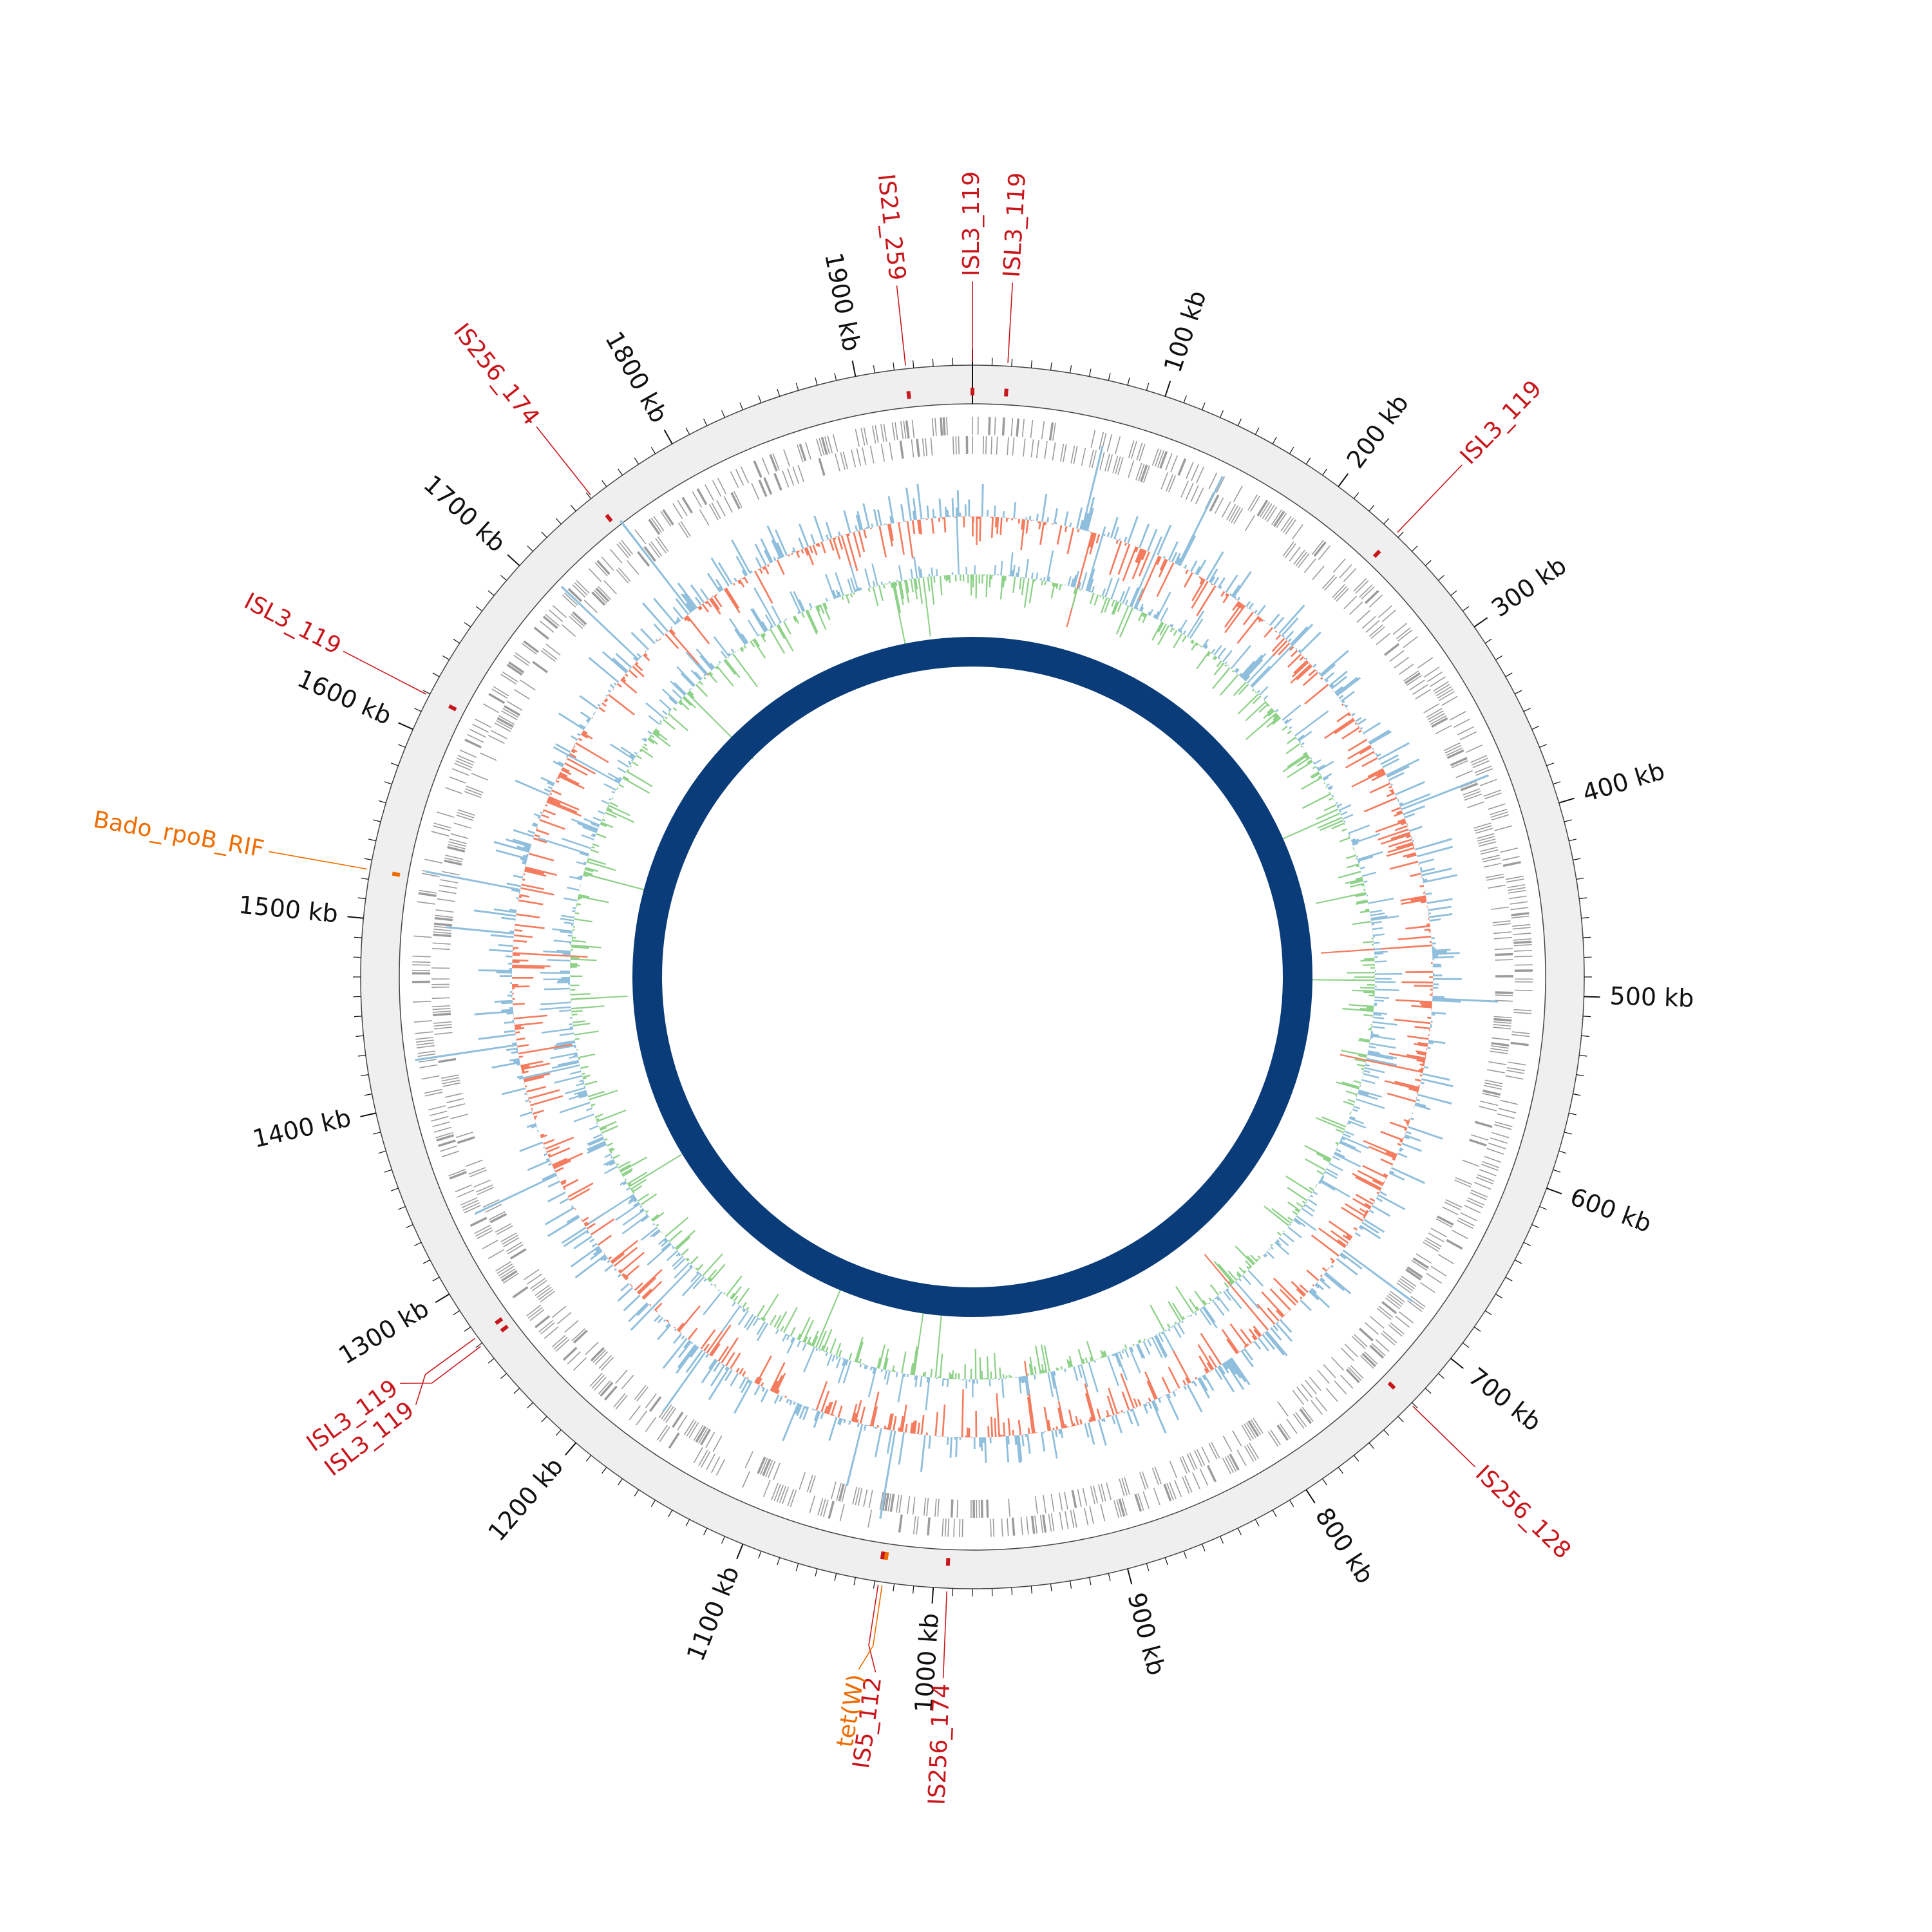 The image size is (1932, 1932). Describe the element at coordinates (496, 375) in the screenshot. I see `feature-label: IS256_174` at that location.